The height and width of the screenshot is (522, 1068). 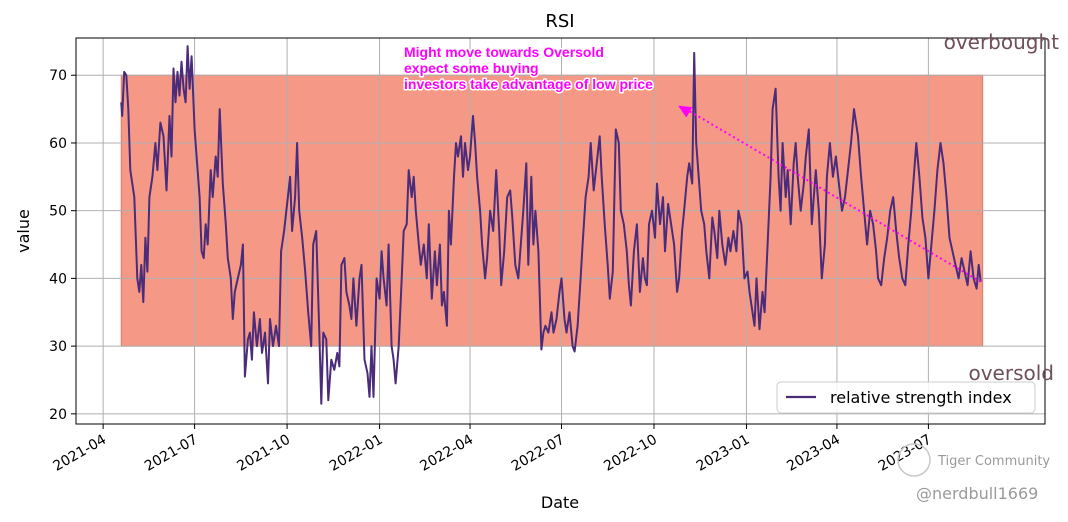 I want to click on y-axis-label: value, so click(x=23, y=231).